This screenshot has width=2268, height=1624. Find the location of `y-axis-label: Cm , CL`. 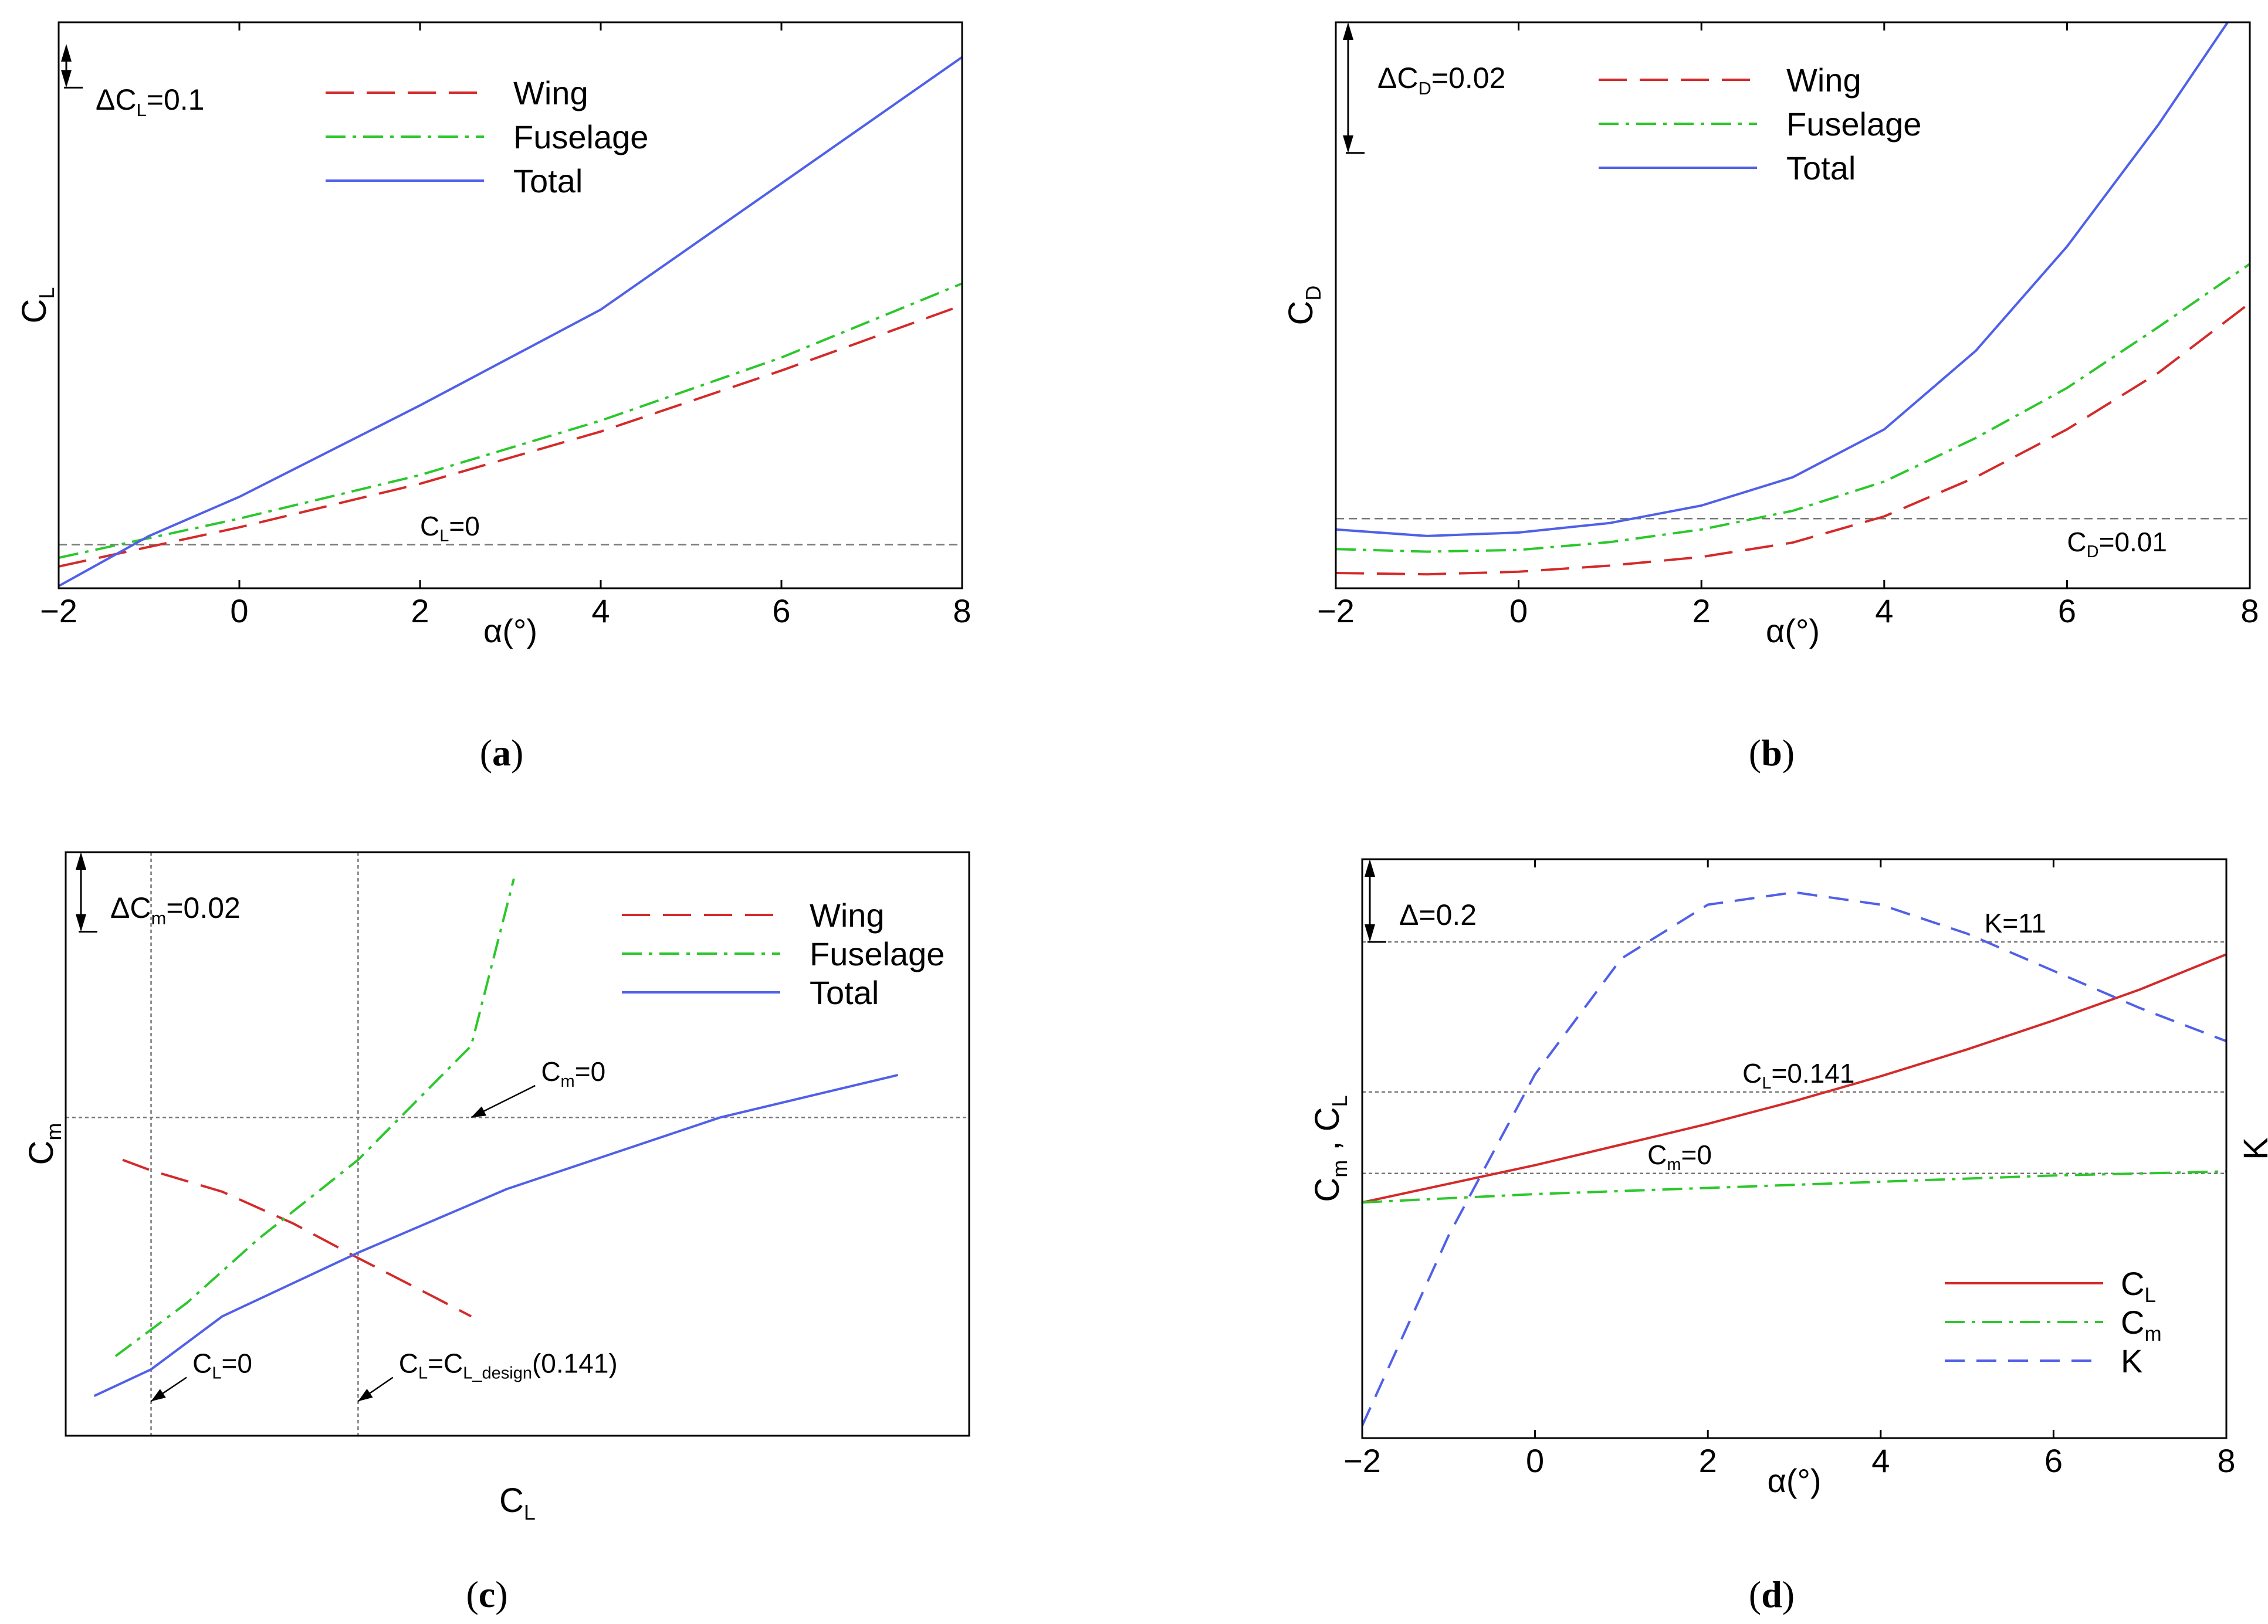

y-axis-label: Cm , CL is located at coordinates (1330, 1148).